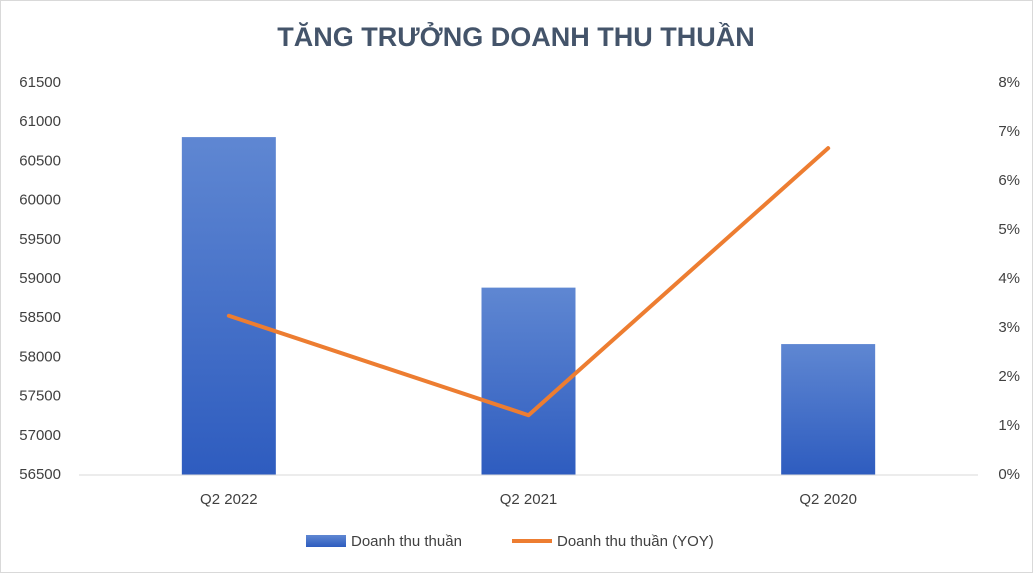 This screenshot has width=1033, height=573. Describe the element at coordinates (40, 82) in the screenshot. I see `y-tick-label: 61500` at that location.